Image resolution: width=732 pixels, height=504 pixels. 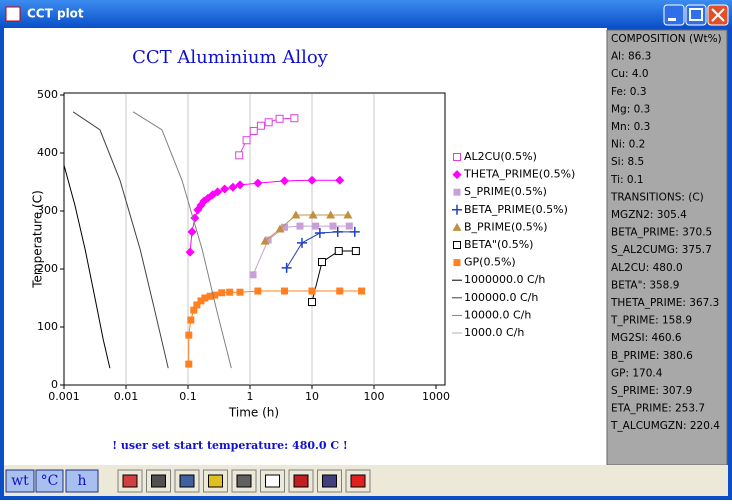 What do you see at coordinates (188, 396) in the screenshot?
I see `x-tick-label: 0.1` at bounding box center [188, 396].